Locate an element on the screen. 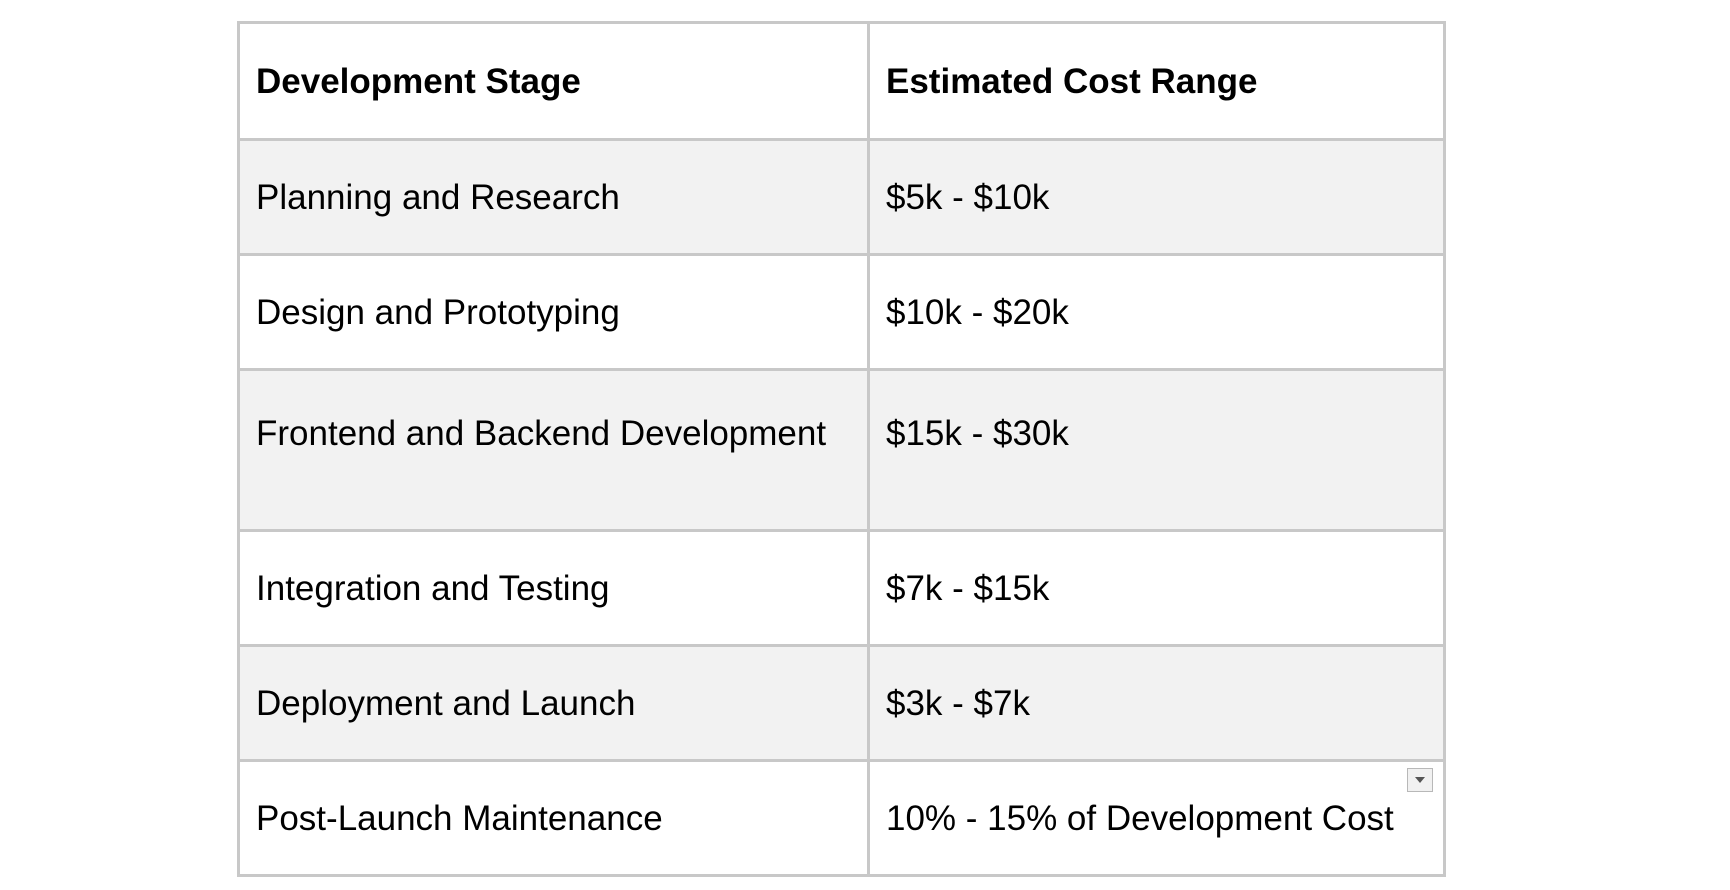  header-development-stage: Development Stage is located at coordinates (553, 81).